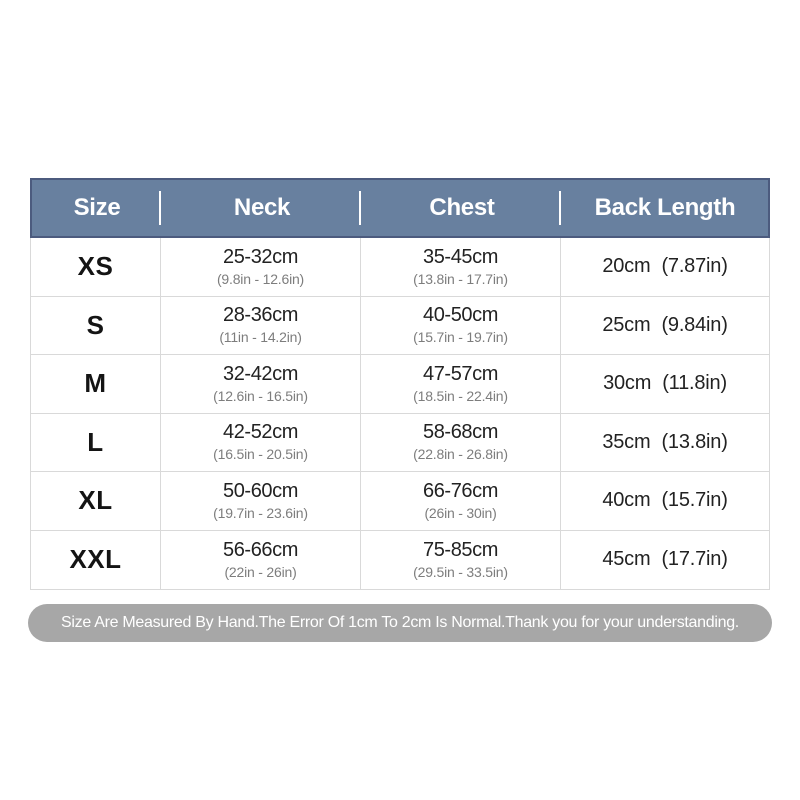  I want to click on back-in-value: (11.8in), so click(694, 383).